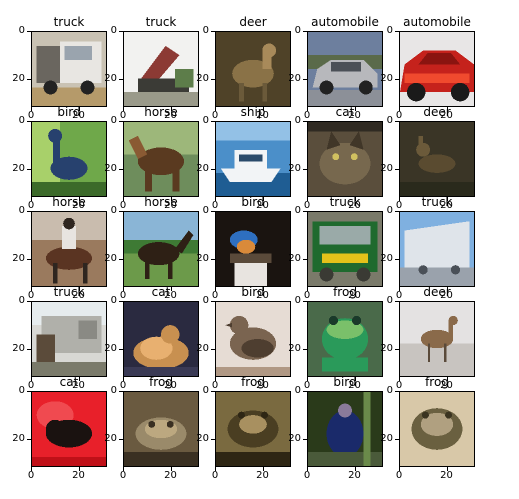 The height and width of the screenshot is (499, 519). What do you see at coordinates (69, 202) in the screenshot?
I see `panel-title: horse` at bounding box center [69, 202].